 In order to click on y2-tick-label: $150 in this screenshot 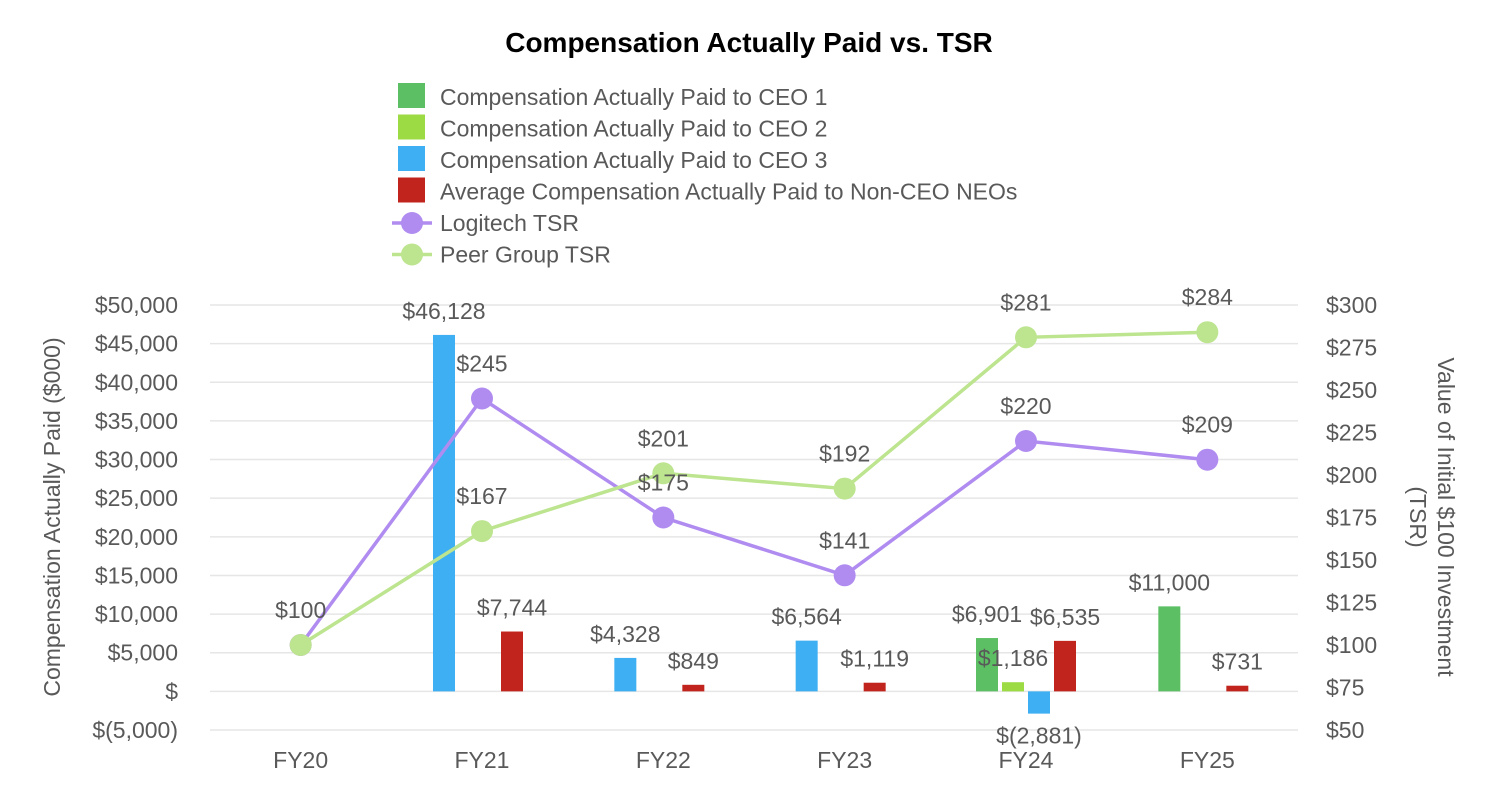, I will do `click(1351, 560)`.